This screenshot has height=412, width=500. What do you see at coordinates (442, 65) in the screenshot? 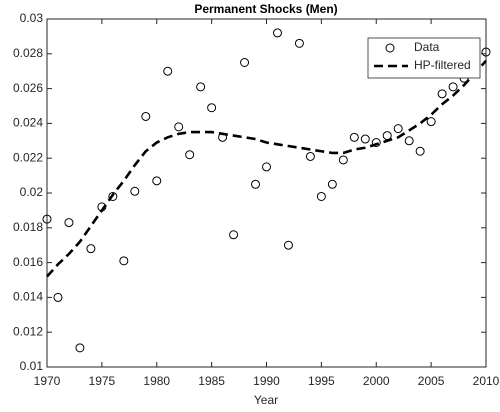
I see `legend-label: HP-filtered` at bounding box center [442, 65].